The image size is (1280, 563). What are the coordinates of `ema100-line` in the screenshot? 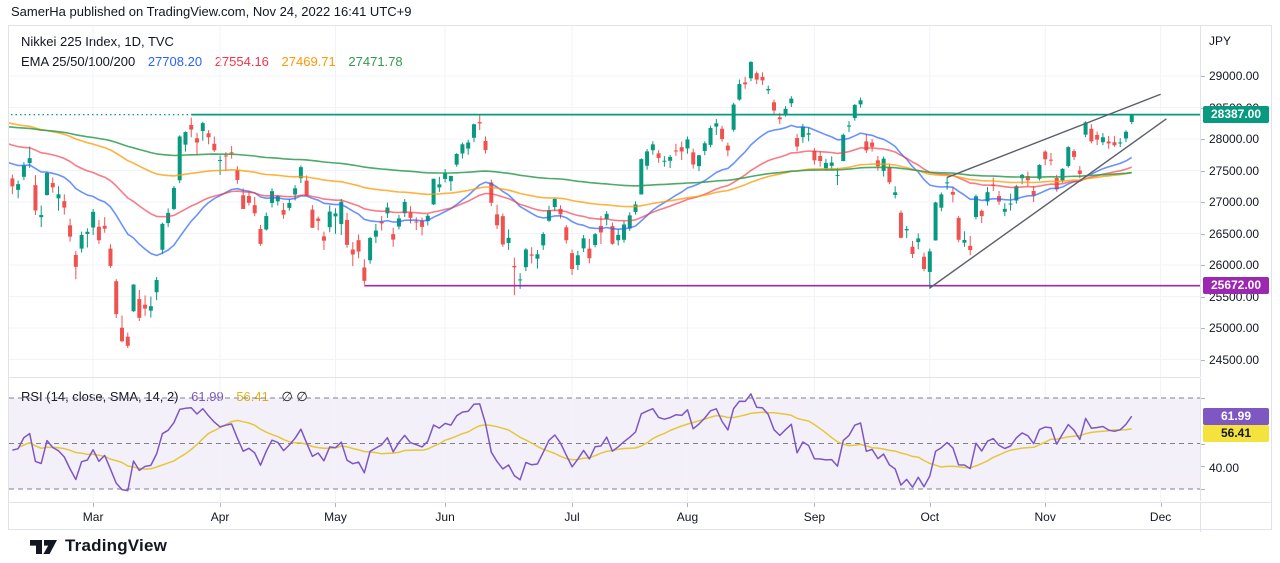 It's located at (570, 165).